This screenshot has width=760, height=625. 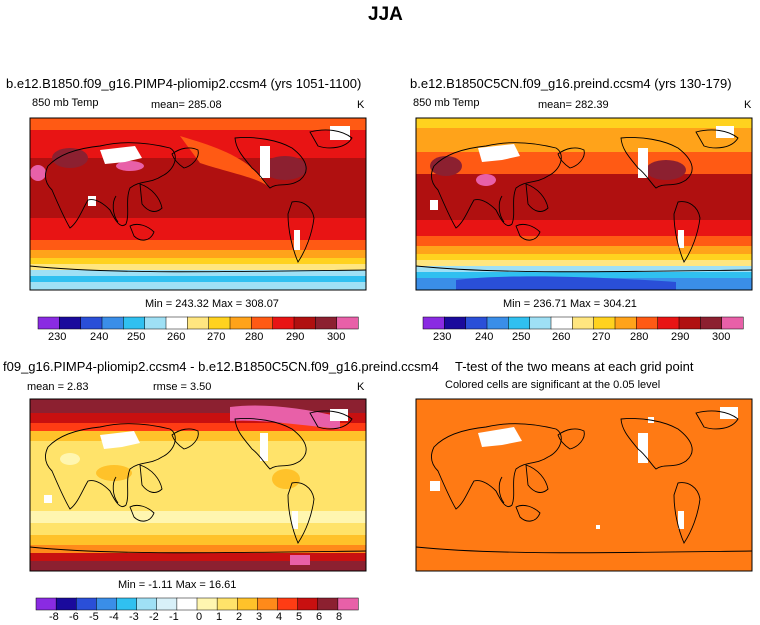 I want to click on colorbar-tick-label: -3, so click(x=134, y=617).